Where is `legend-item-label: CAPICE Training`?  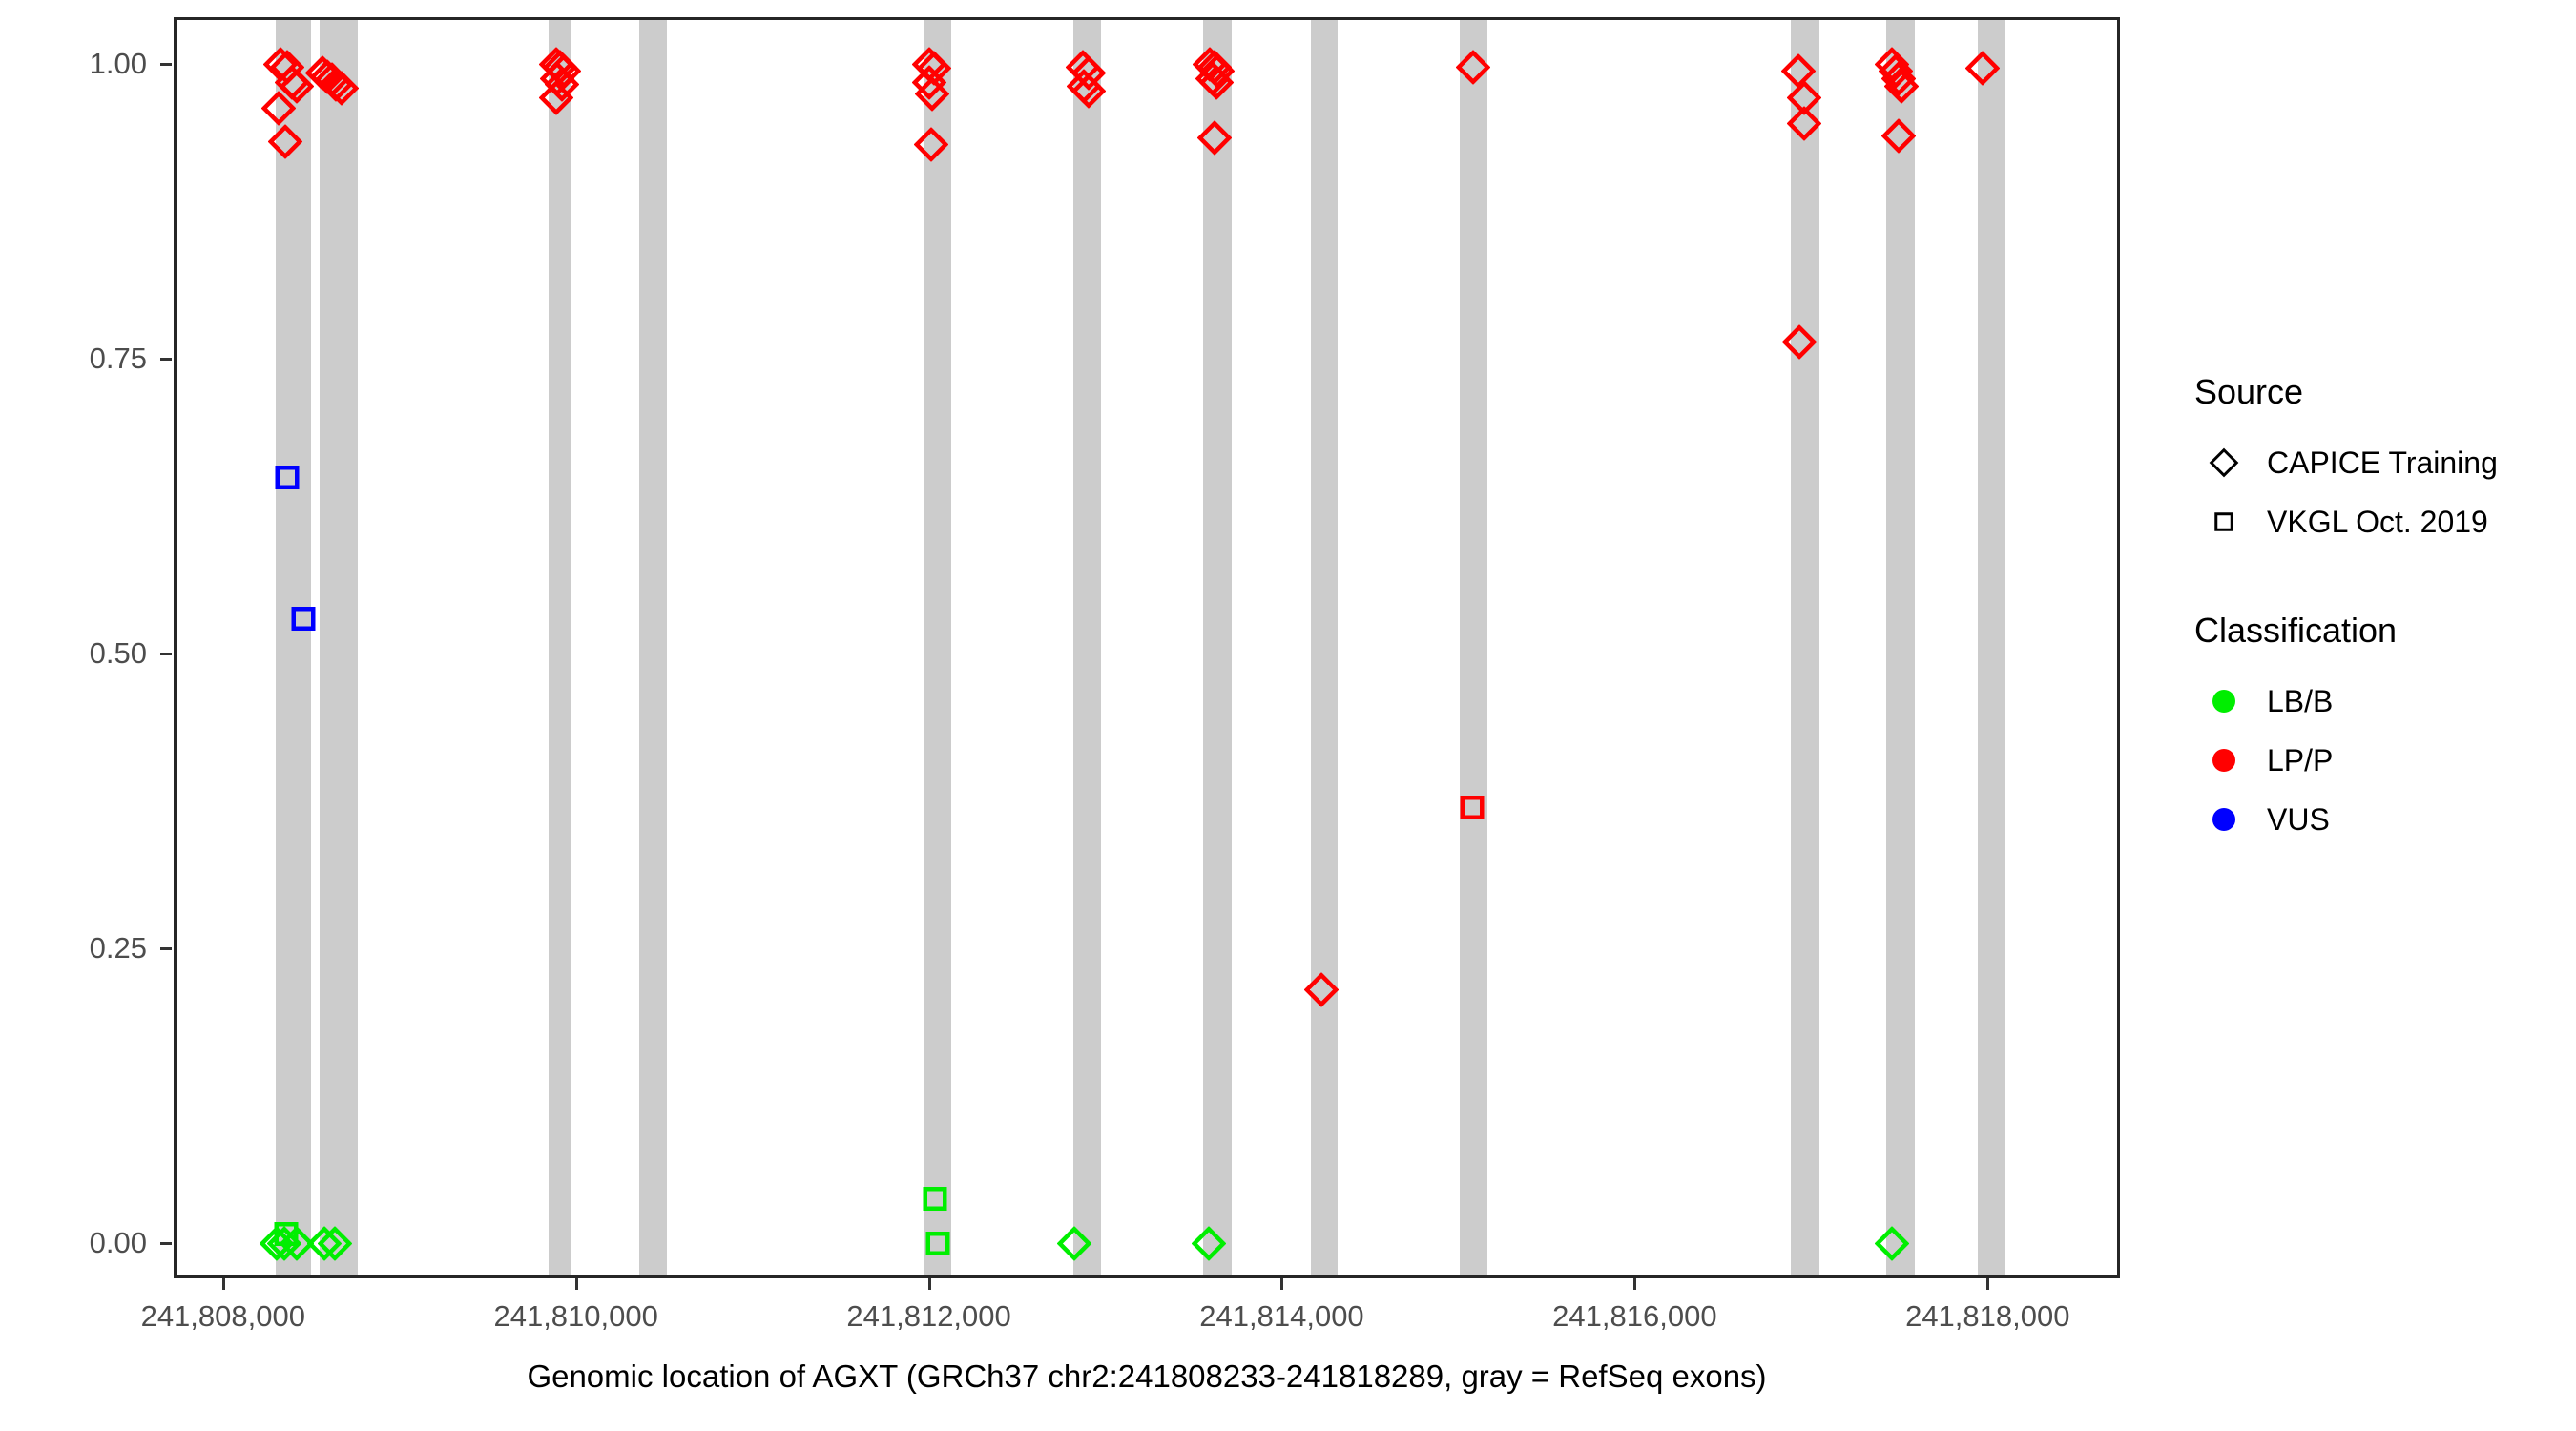 legend-item-label: CAPICE Training is located at coordinates (2382, 462).